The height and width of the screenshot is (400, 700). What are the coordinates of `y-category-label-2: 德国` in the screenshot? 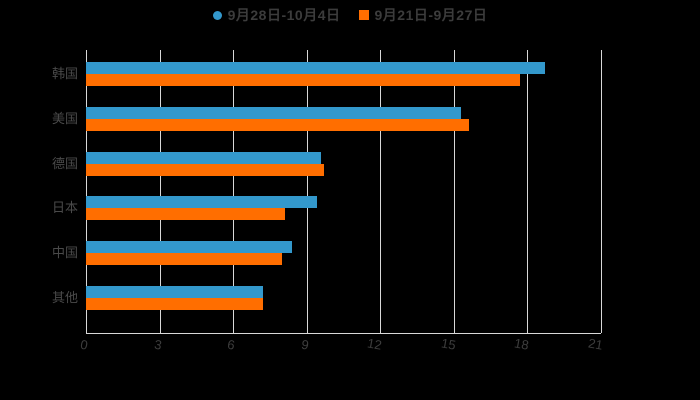 It's located at (64, 163).